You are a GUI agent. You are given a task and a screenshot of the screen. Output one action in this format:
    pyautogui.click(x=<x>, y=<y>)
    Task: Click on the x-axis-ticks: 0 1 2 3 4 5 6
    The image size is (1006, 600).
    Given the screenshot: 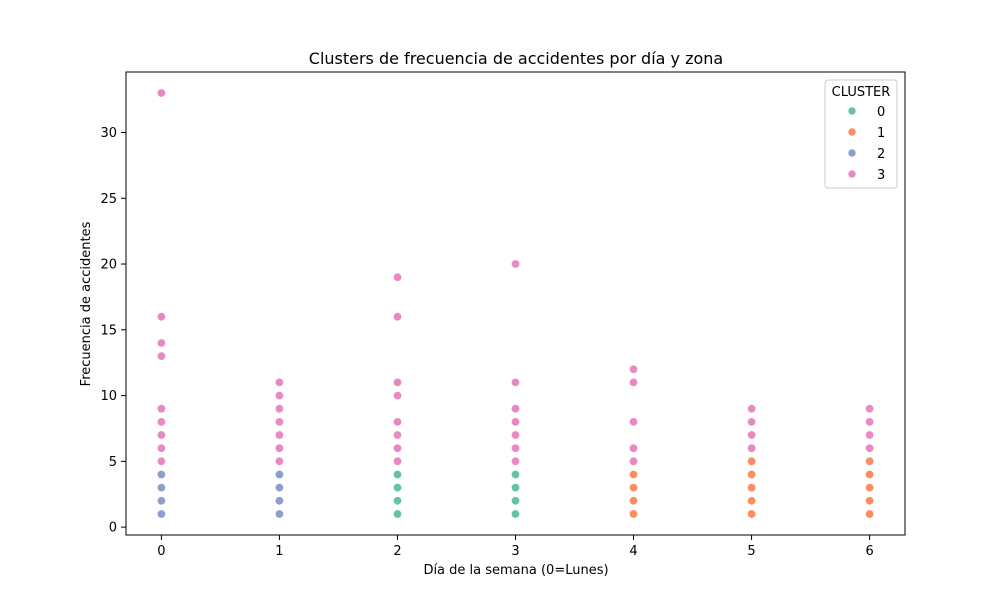 What is the action you would take?
    pyautogui.click(x=515, y=547)
    